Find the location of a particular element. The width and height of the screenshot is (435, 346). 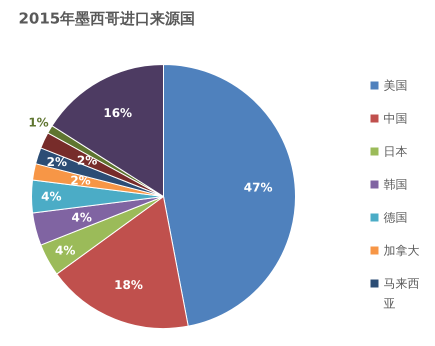

legend-label: 韩国 is located at coordinates (396, 185).